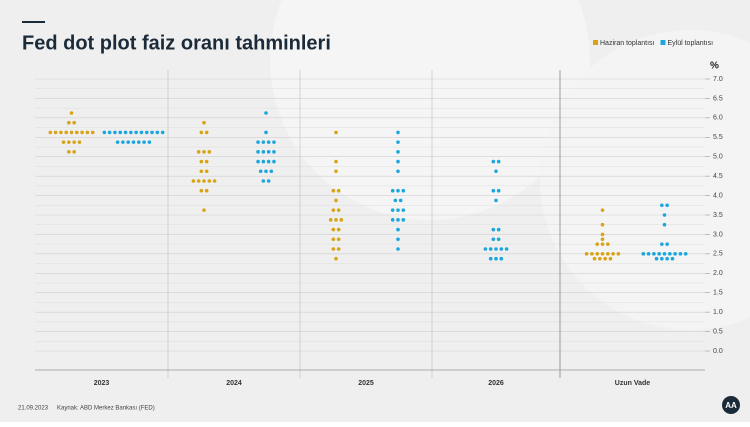 The width and height of the screenshot is (750, 427). What do you see at coordinates (718, 215) in the screenshot?
I see `y-tick-label: 3.5` at bounding box center [718, 215].